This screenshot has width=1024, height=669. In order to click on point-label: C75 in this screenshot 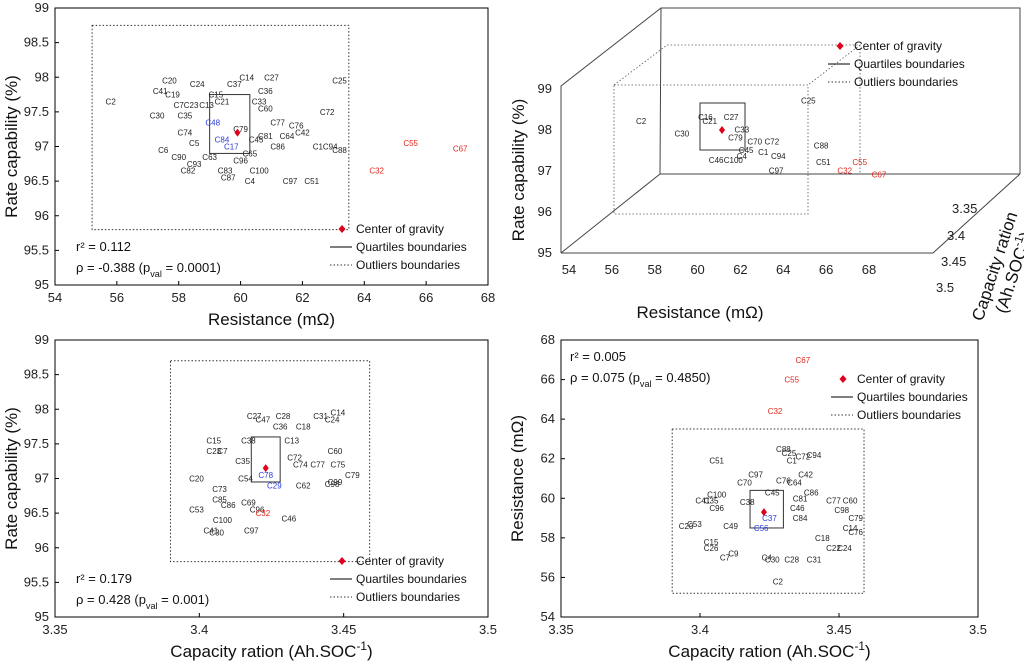, I will do `click(338, 465)`.